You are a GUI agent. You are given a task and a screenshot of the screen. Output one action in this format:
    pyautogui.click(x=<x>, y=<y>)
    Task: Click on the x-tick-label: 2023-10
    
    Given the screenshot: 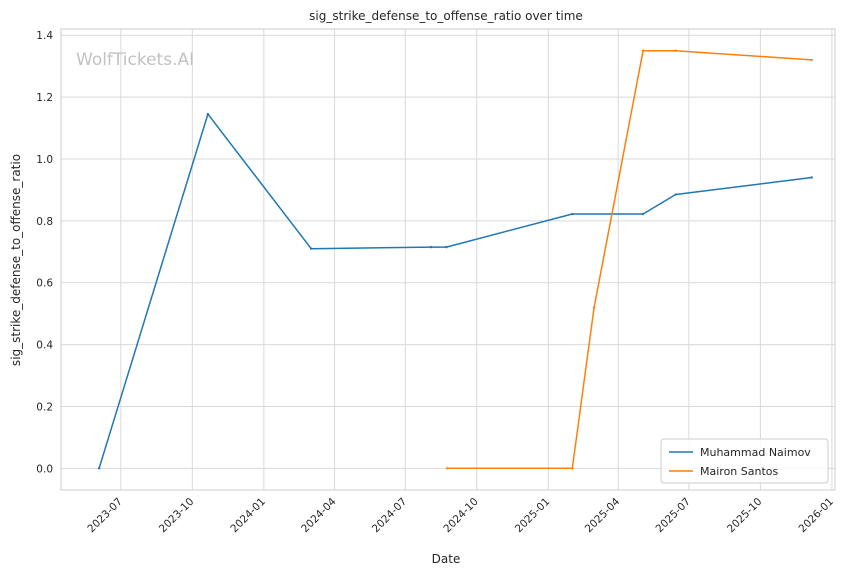 What is the action you would take?
    pyautogui.click(x=177, y=516)
    